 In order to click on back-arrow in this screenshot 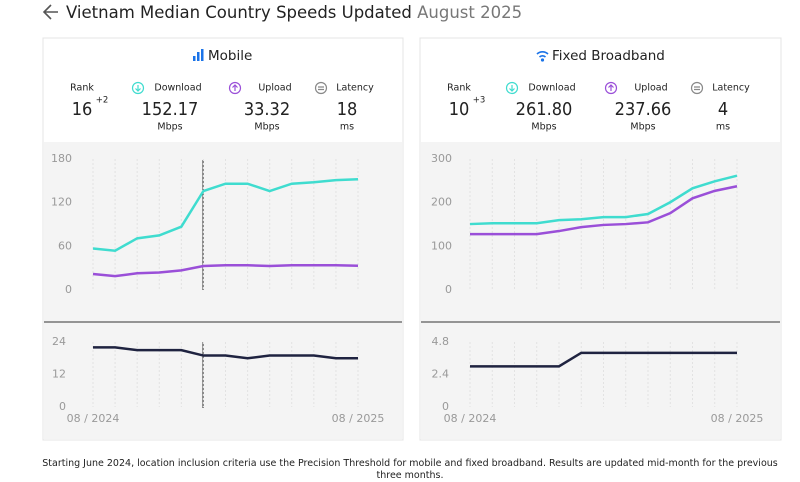, I will do `click(50, 12)`.